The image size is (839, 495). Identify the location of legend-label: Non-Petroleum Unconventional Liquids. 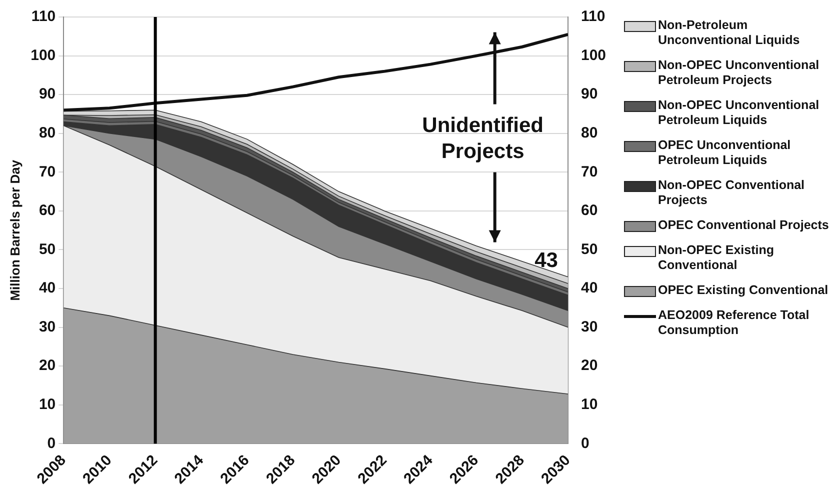
(729, 33).